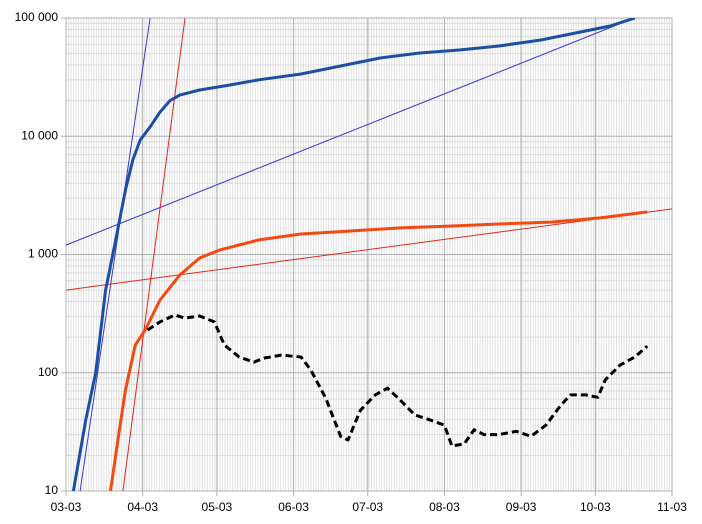 Image resolution: width=702 pixels, height=524 pixels. I want to click on x-tick-label: 10-03, so click(595, 507).